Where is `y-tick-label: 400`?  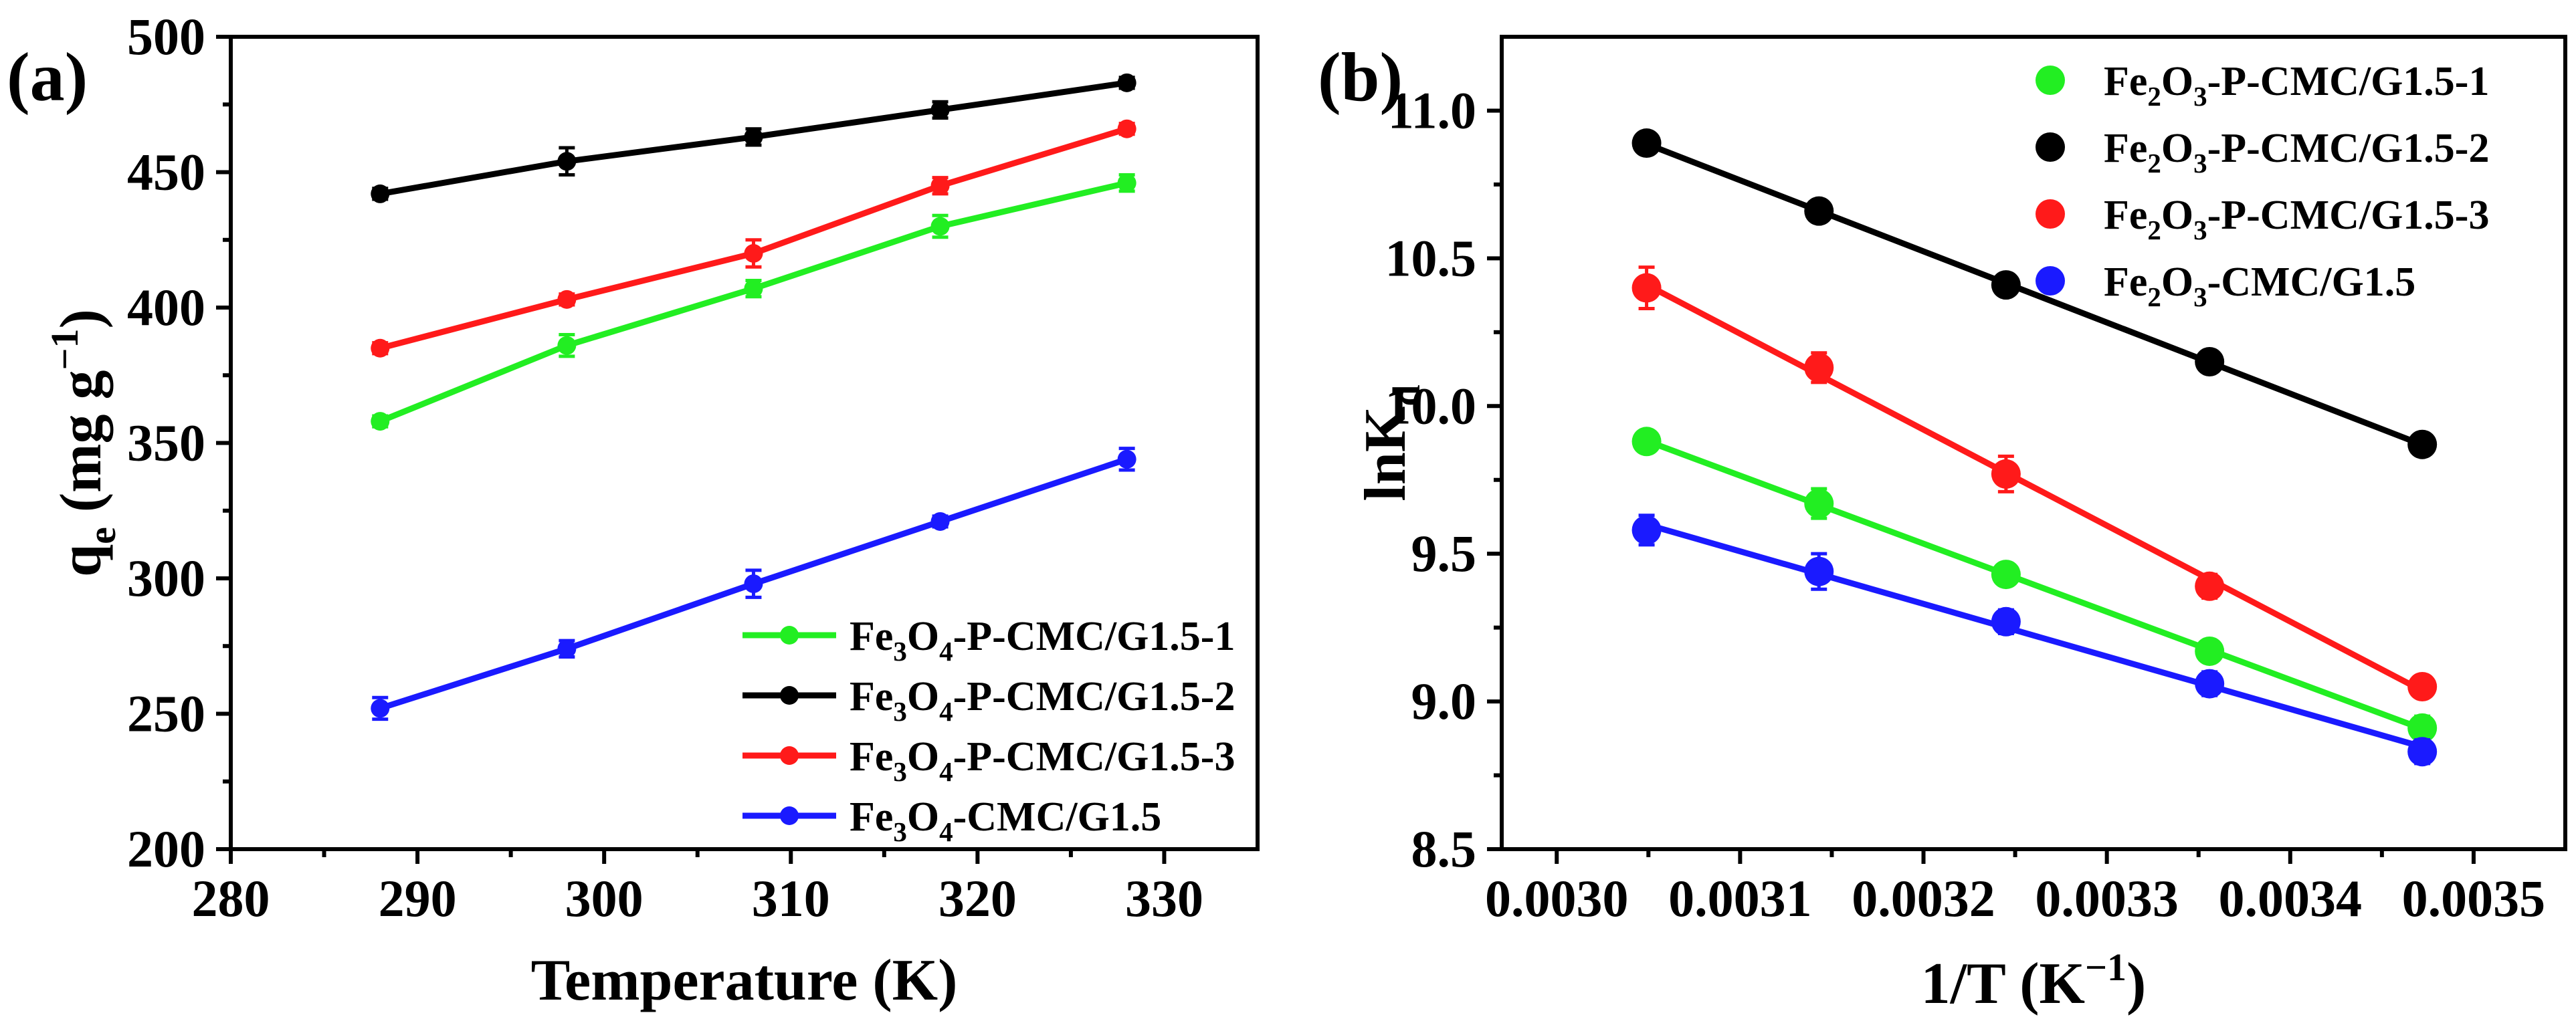 y-tick-label: 400 is located at coordinates (166, 307).